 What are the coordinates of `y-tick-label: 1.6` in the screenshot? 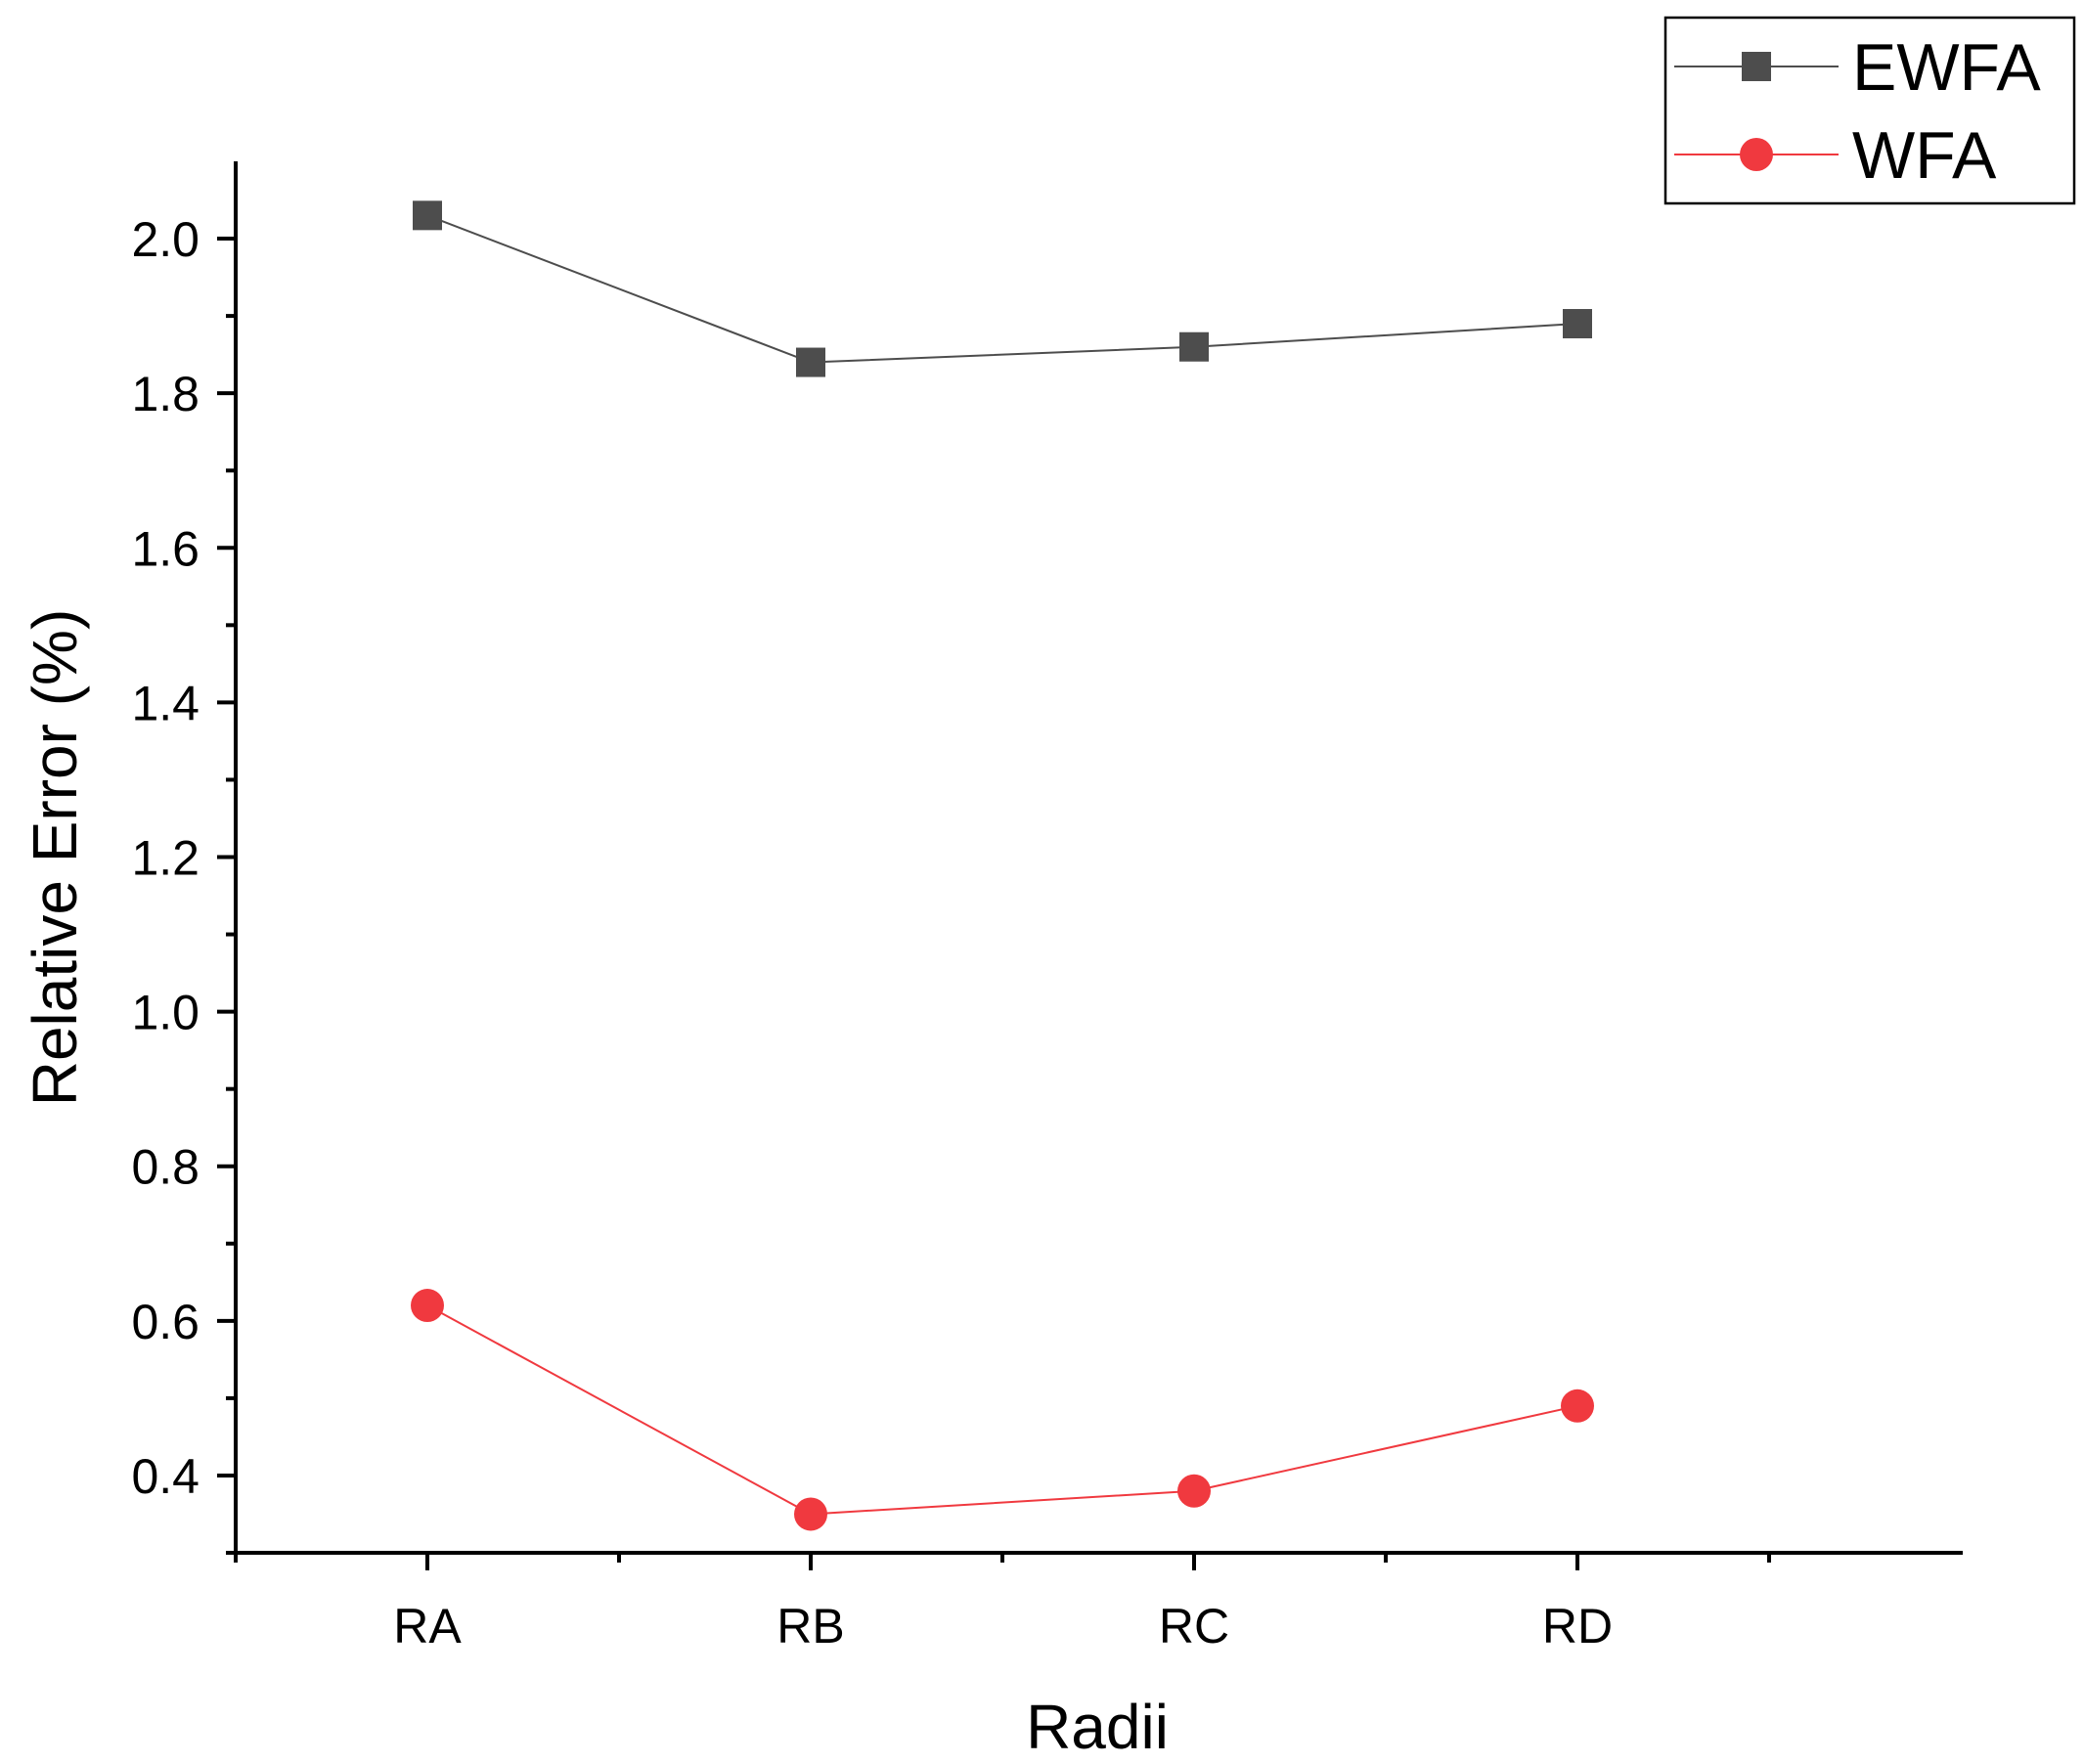 It's located at (165, 548).